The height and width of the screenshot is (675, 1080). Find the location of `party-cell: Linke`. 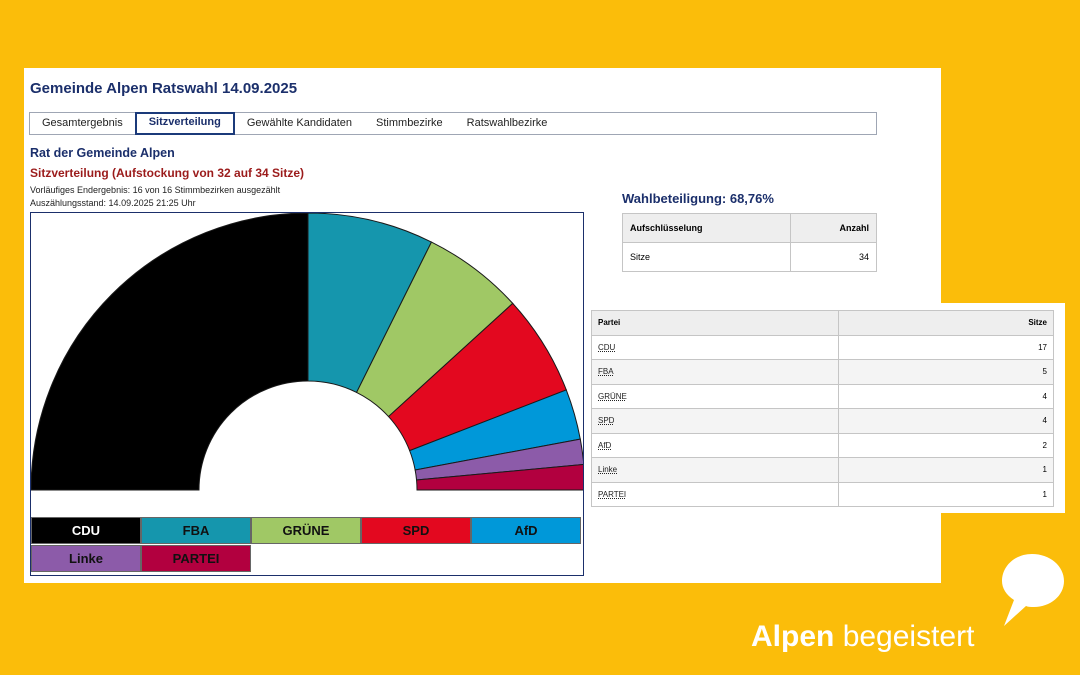

party-cell: Linke is located at coordinates (715, 470).